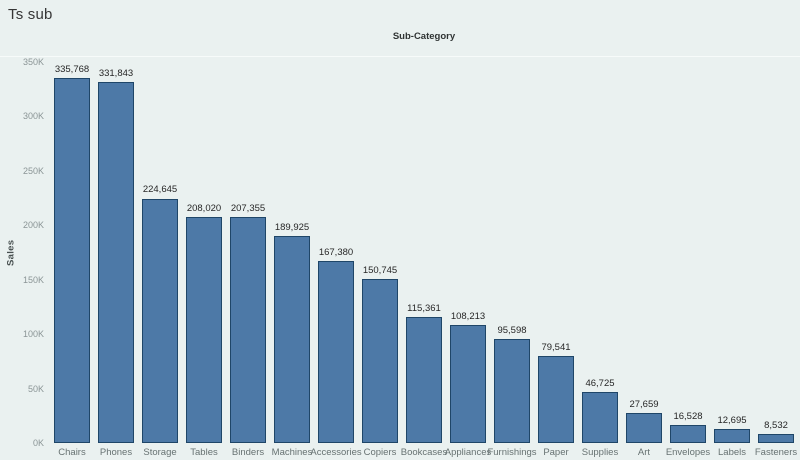 This screenshot has height=460, width=800. What do you see at coordinates (33, 225) in the screenshot?
I see `y-tick-label: 200K` at bounding box center [33, 225].